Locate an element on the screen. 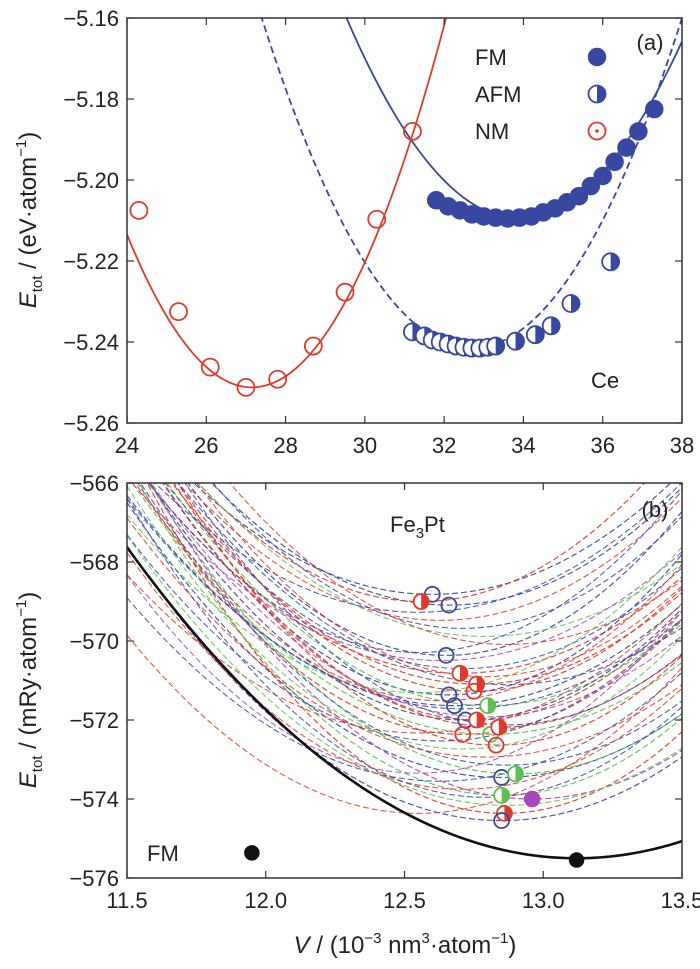  panel-b-x-tick-label: 11.5 is located at coordinates (126, 900).